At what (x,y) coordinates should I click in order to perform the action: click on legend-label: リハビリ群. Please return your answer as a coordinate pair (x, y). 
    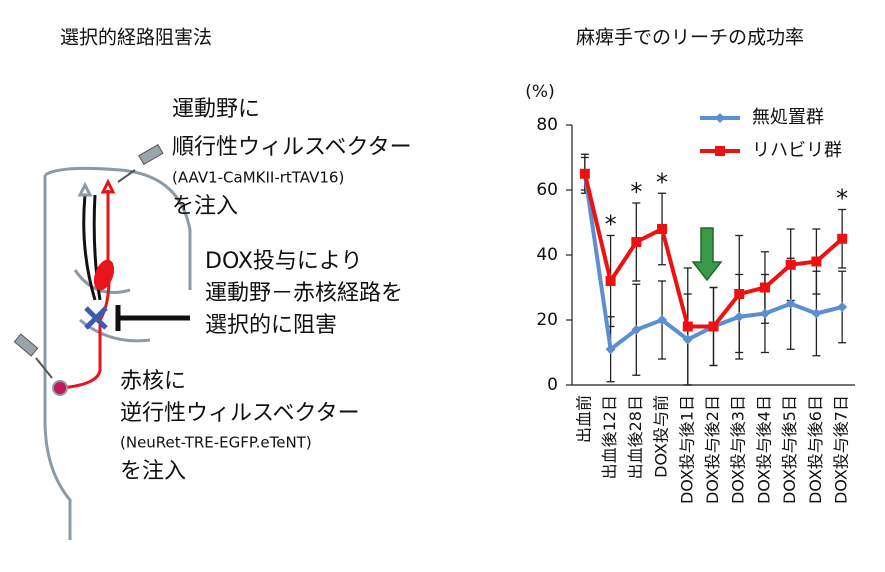
    Looking at the image, I should click on (797, 150).